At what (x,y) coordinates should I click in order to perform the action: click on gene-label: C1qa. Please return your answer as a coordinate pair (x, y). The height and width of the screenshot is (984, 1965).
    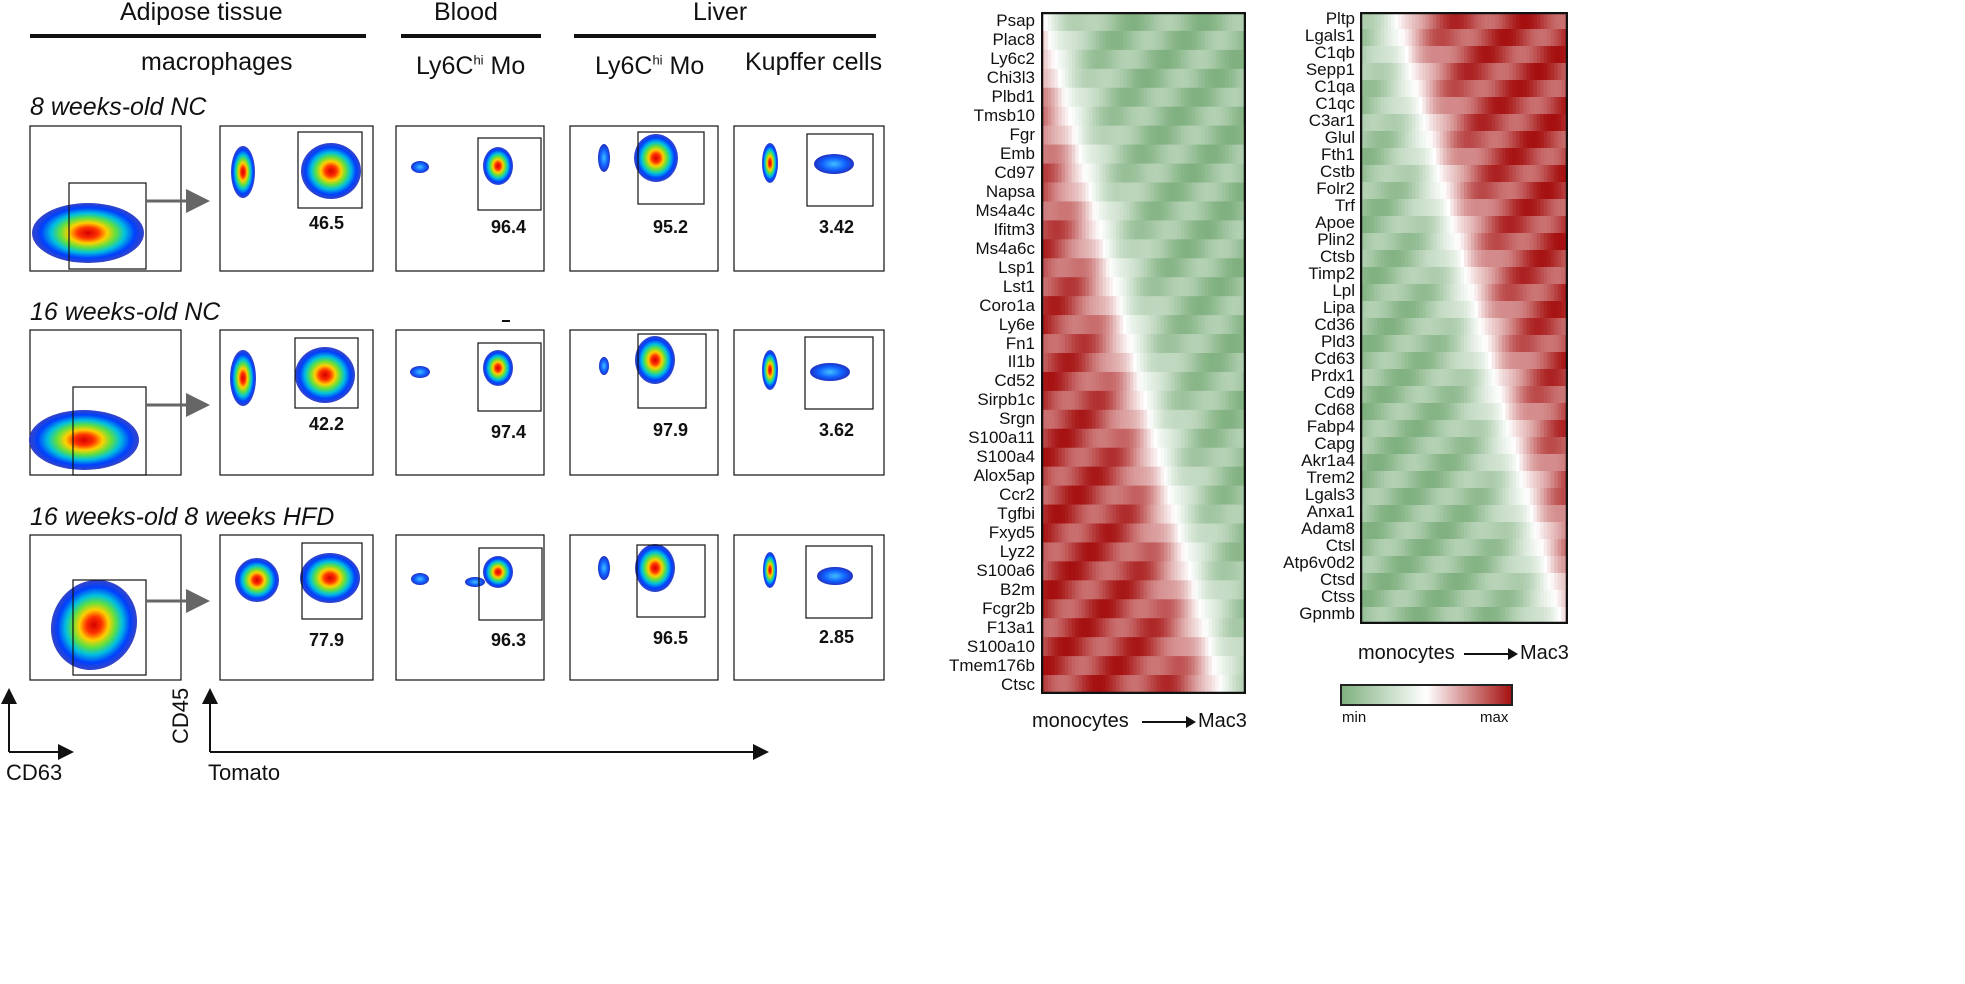
    Looking at the image, I should click on (1334, 86).